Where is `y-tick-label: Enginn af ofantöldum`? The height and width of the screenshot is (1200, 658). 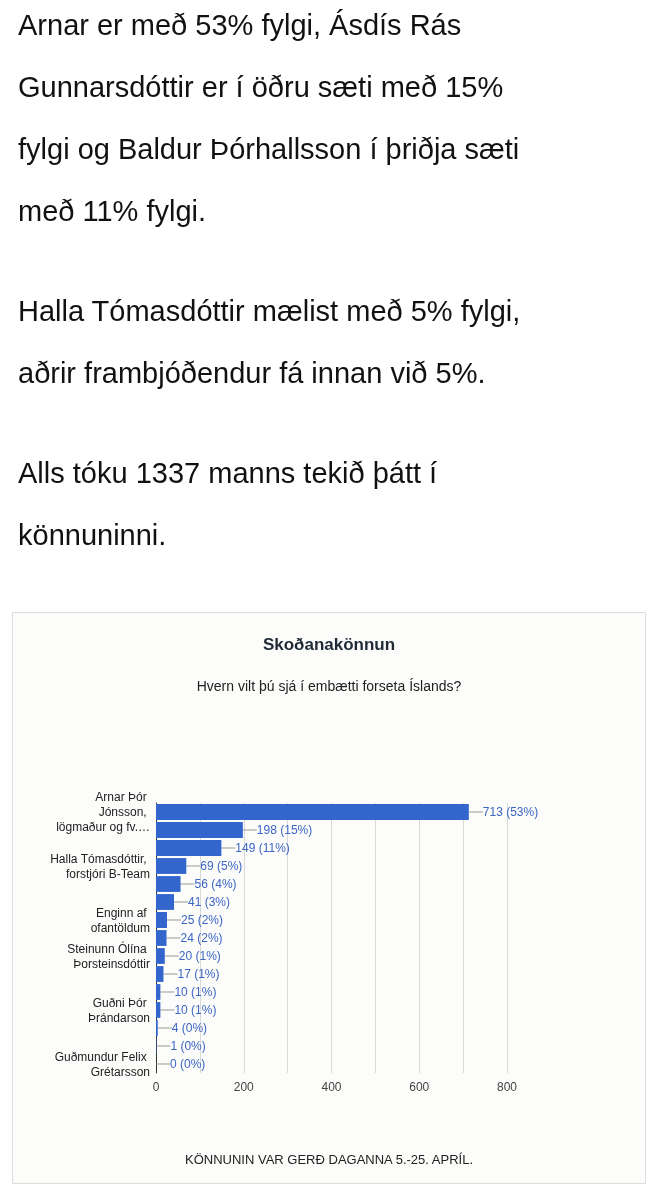 y-tick-label: Enginn af ofantöldum is located at coordinates (120, 920).